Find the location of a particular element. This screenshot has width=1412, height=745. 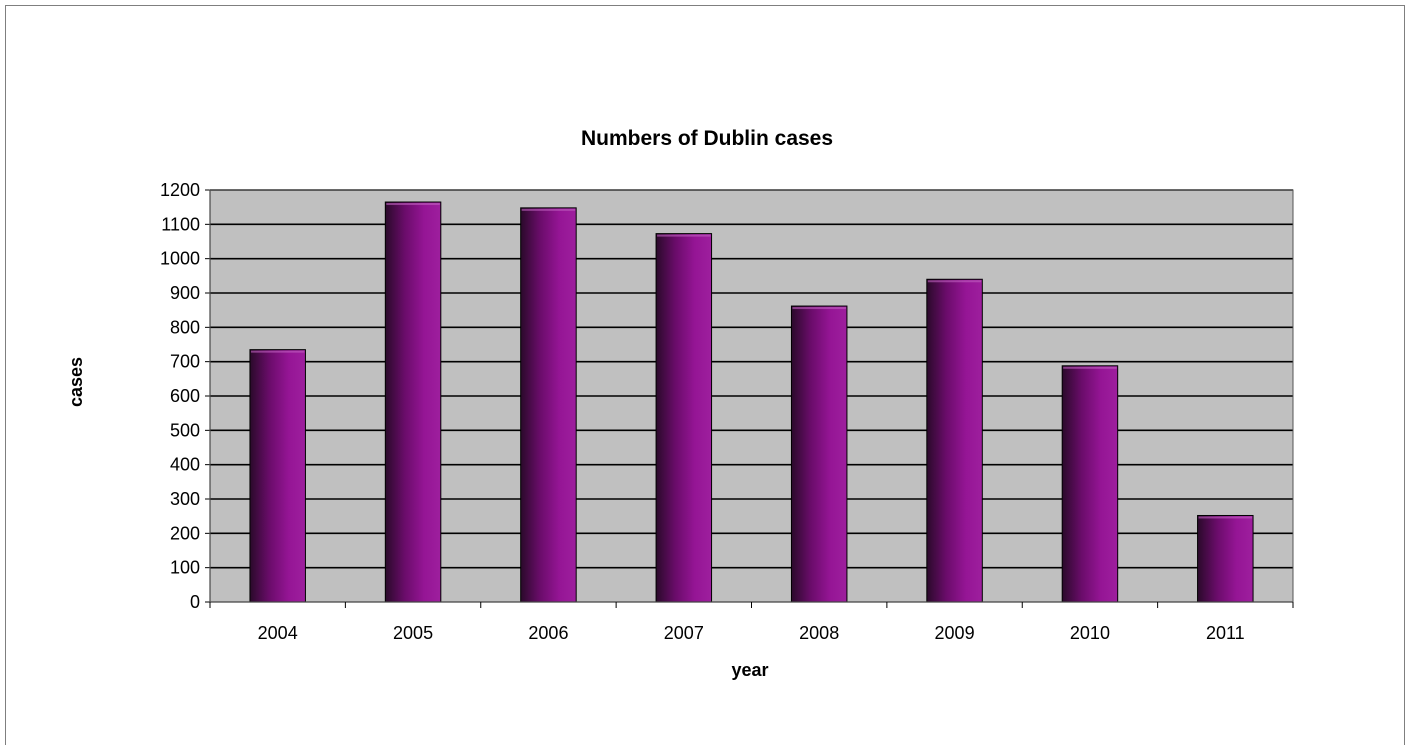

bar-2009 is located at coordinates (954, 440).